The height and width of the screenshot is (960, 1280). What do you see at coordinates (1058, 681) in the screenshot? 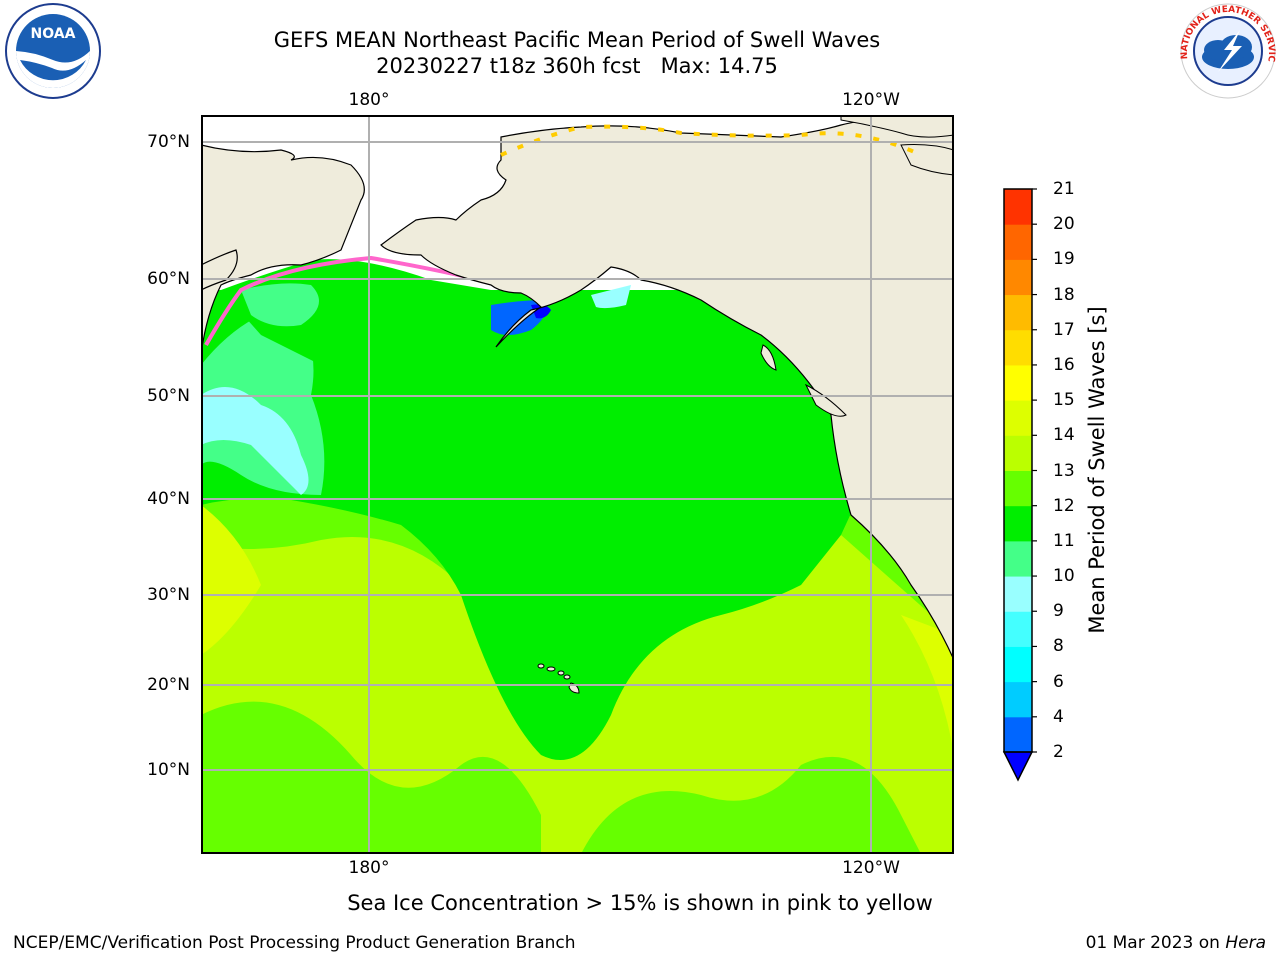
I see `colorbar-tick-label: 6` at bounding box center [1058, 681].